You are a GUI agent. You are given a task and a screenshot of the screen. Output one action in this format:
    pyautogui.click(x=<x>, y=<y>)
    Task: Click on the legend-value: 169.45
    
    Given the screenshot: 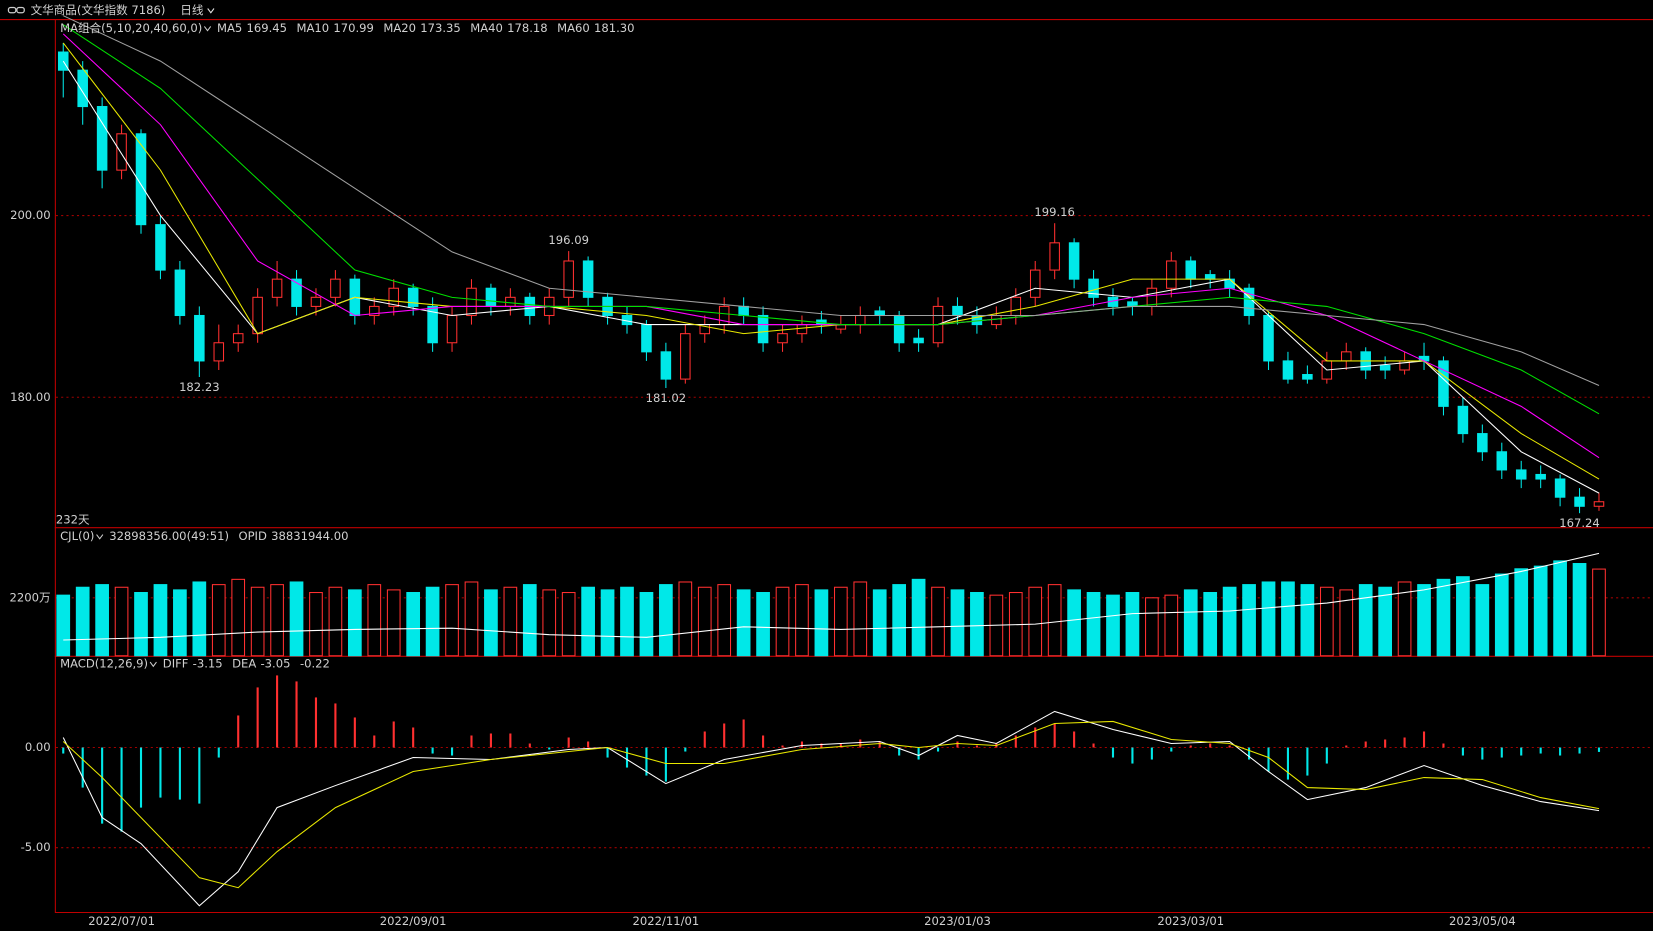 What is the action you would take?
    pyautogui.click(x=267, y=28)
    